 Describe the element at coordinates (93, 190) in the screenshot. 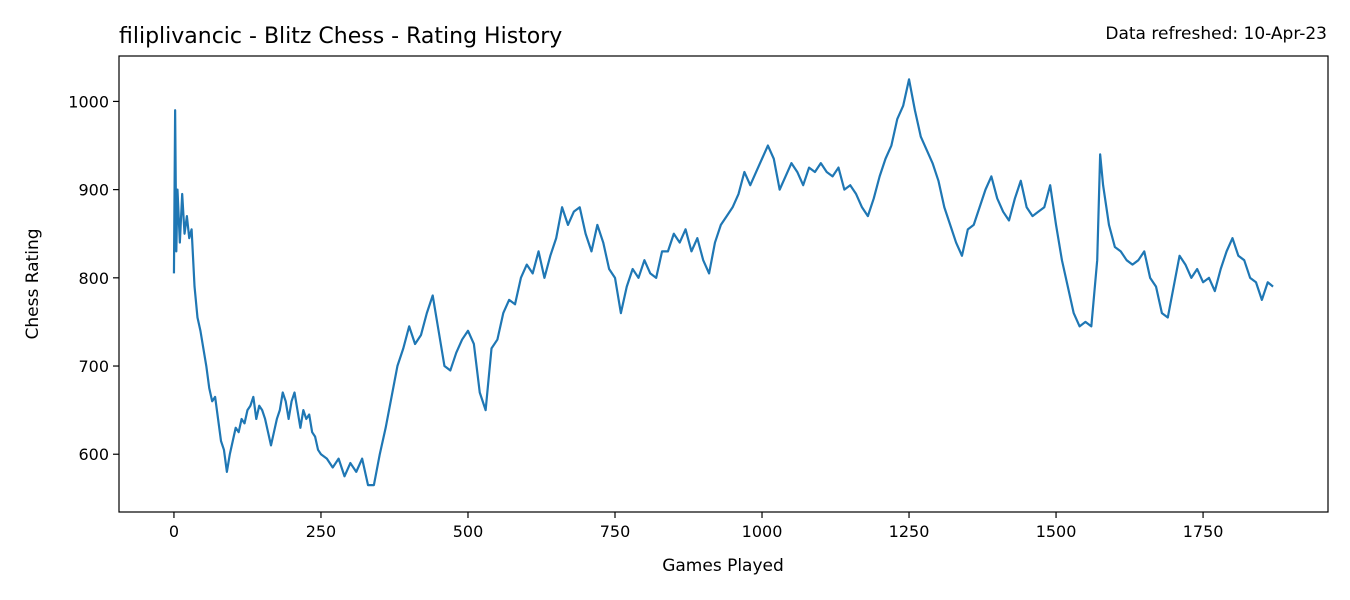

I see `y-tick-label: 900` at that location.